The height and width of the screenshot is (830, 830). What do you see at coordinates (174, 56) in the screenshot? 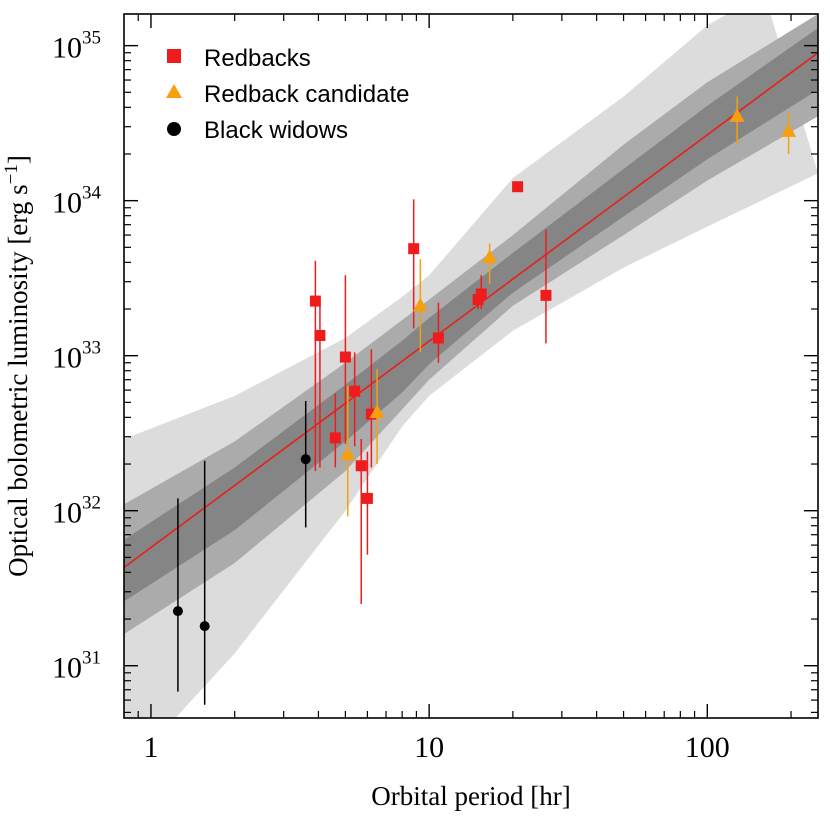
I see `legend-marker-redbacks` at bounding box center [174, 56].